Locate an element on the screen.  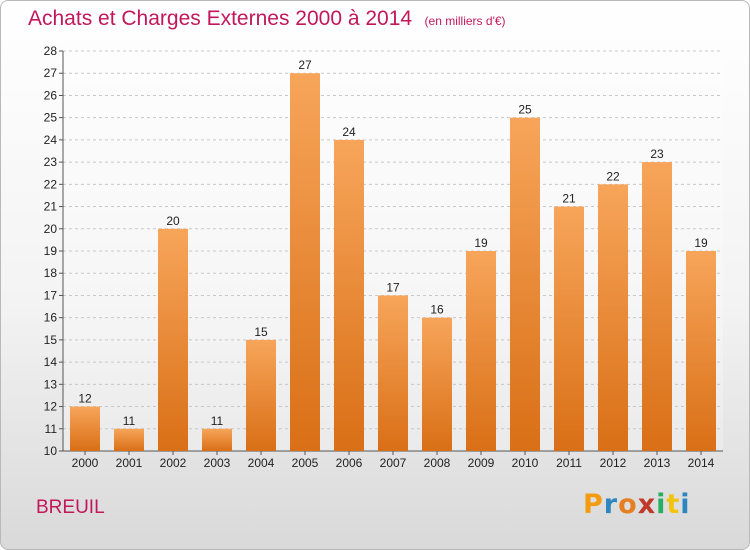
y-tick-label: 11 is located at coordinates (51, 429).